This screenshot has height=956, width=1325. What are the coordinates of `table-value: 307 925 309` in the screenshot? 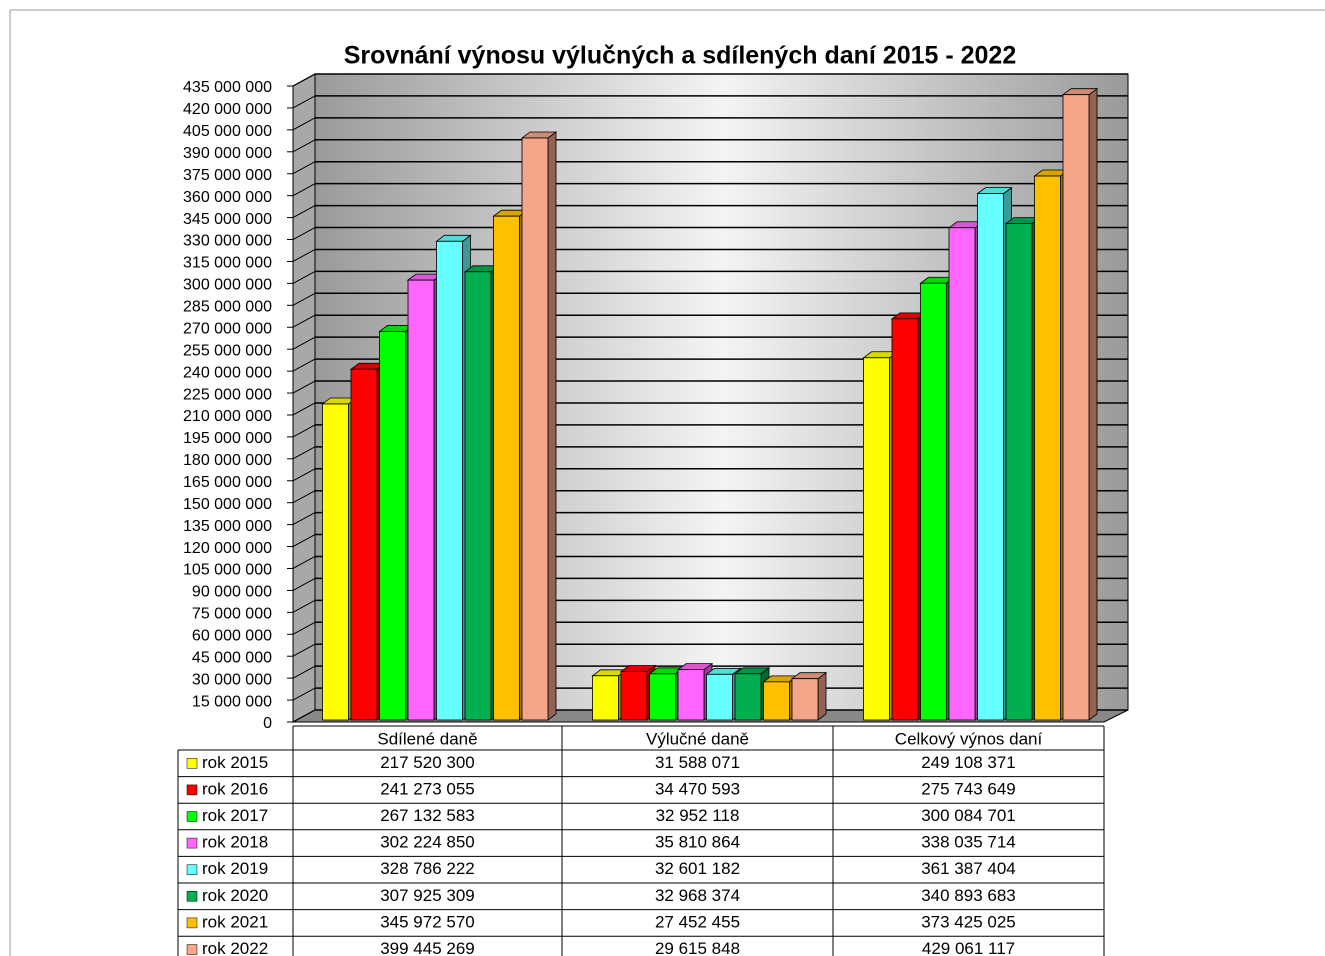 It's located at (427, 895).